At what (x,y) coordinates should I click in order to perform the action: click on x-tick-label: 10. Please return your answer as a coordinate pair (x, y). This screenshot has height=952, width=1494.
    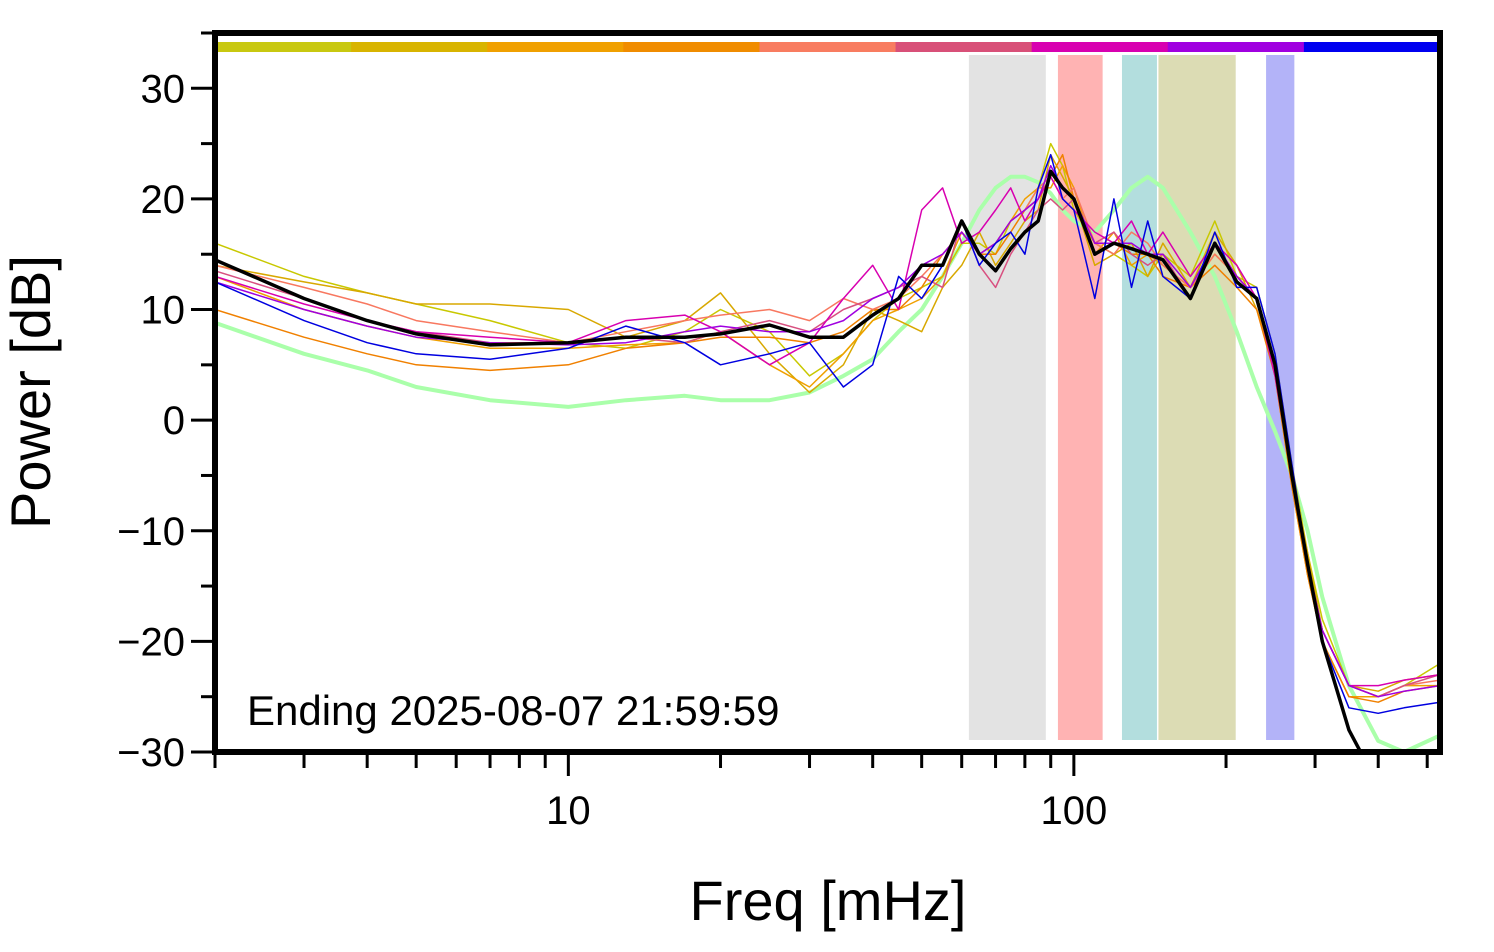
    Looking at the image, I should click on (568, 811).